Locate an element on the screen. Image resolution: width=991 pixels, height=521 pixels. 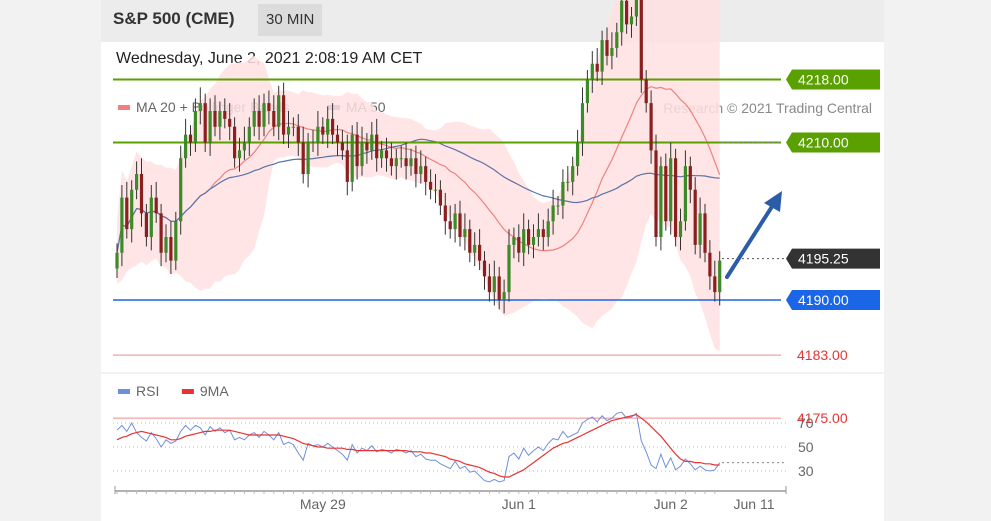
rsi-tick-label: 70 is located at coordinates (806, 423).